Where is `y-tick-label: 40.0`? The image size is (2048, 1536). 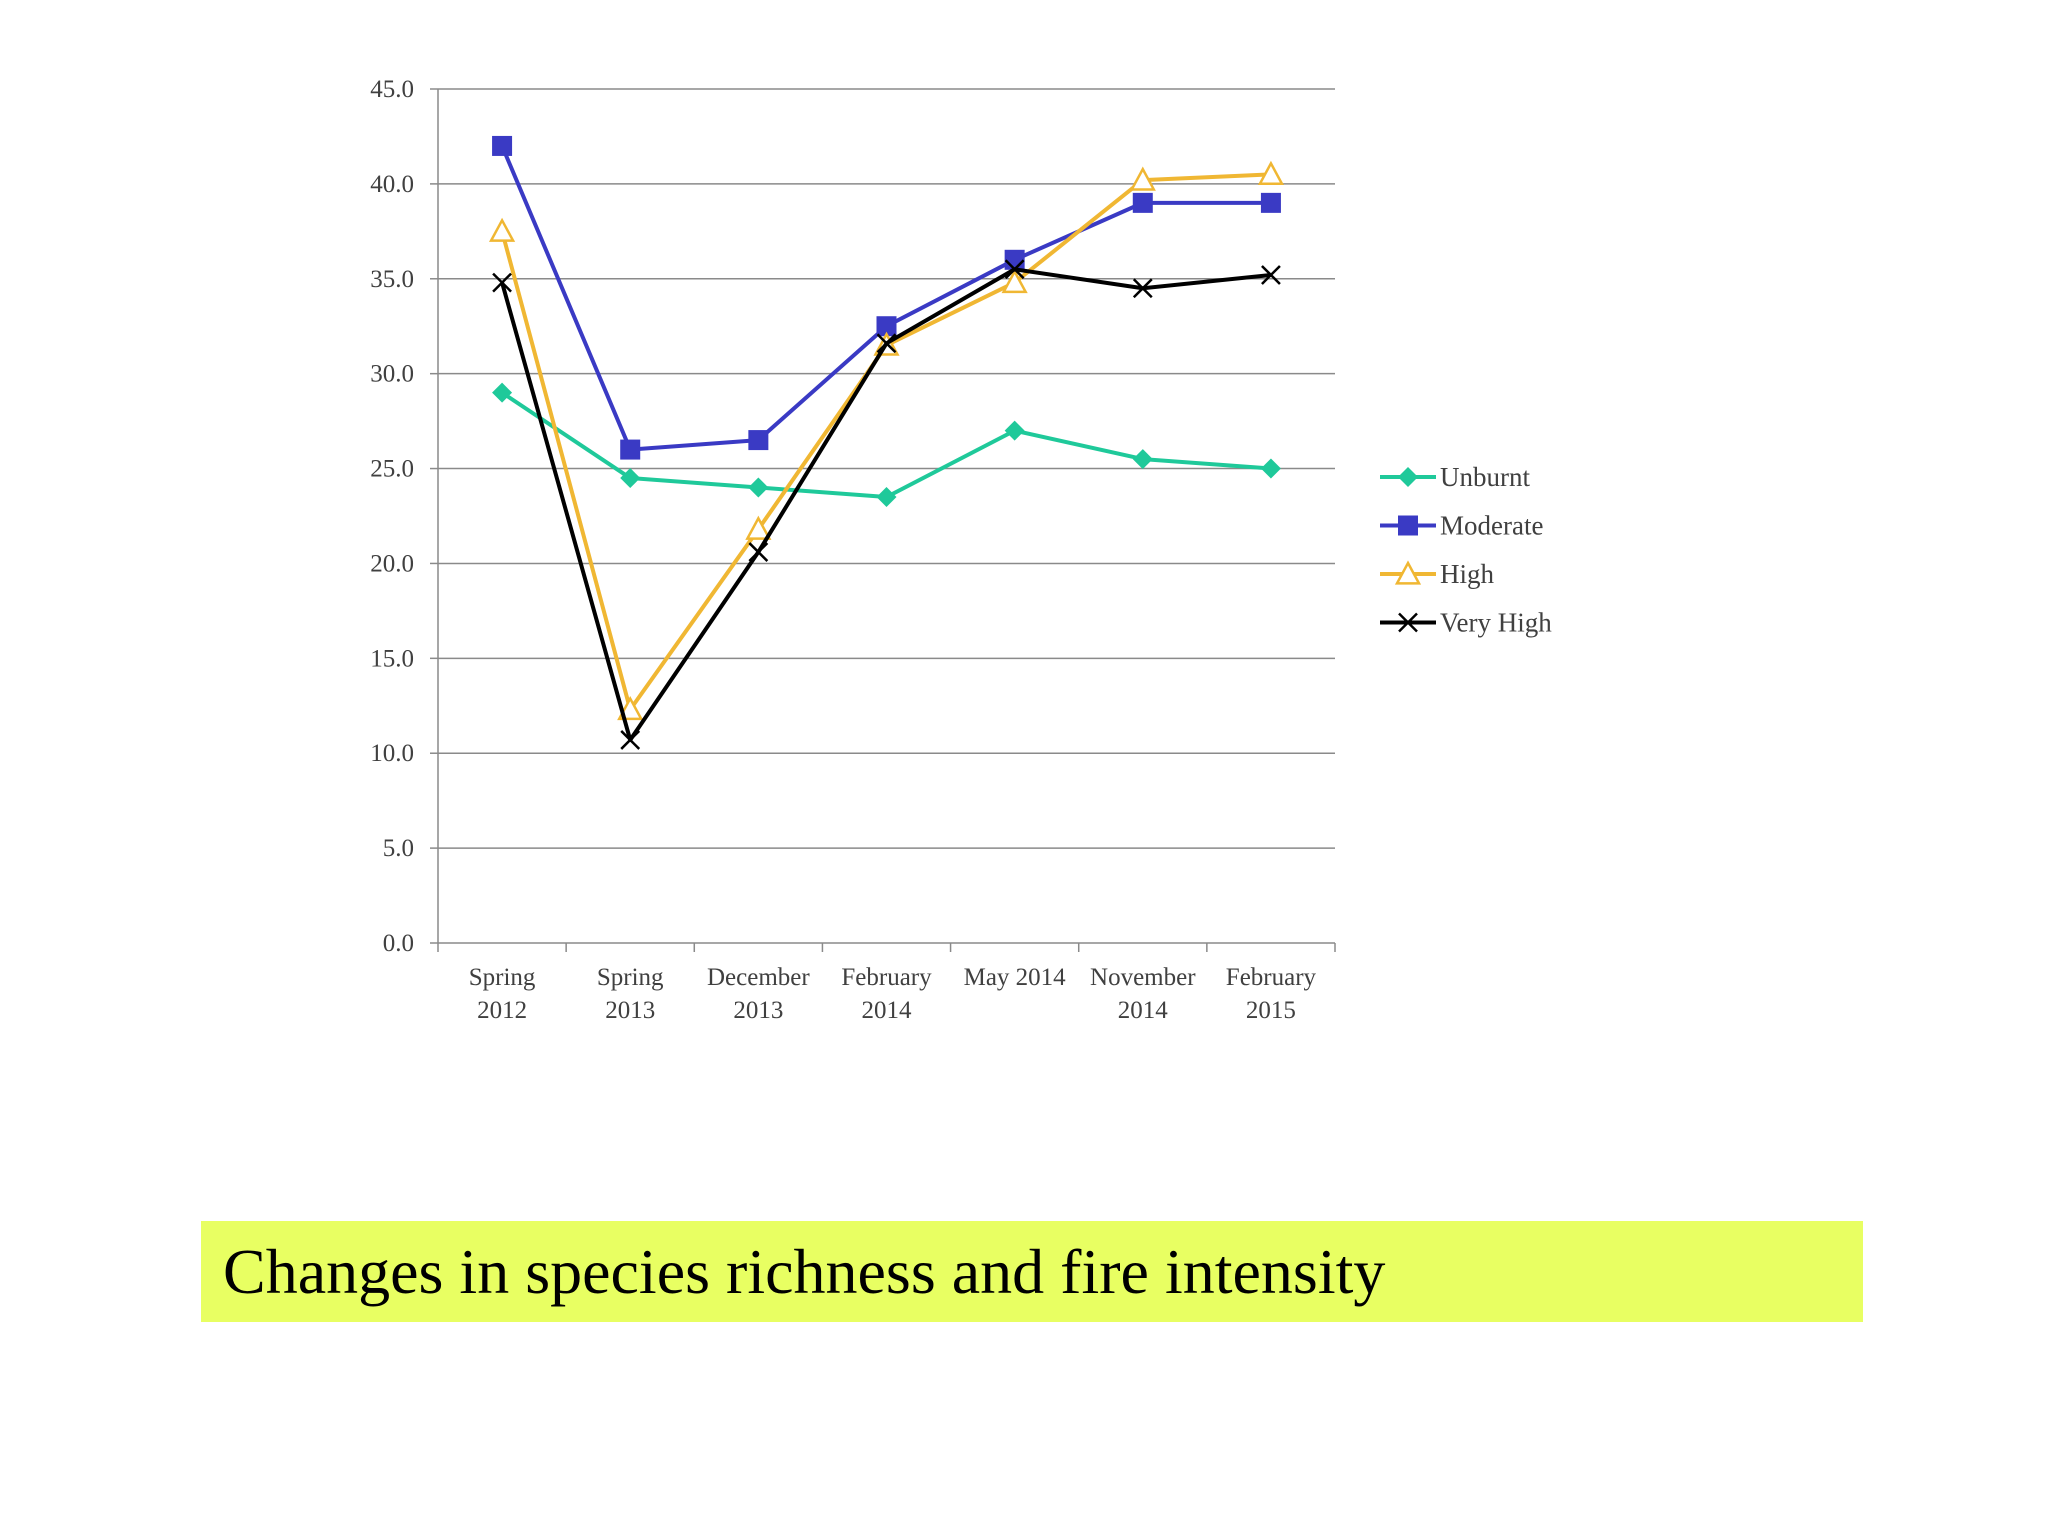 y-tick-label: 40.0 is located at coordinates (392, 184).